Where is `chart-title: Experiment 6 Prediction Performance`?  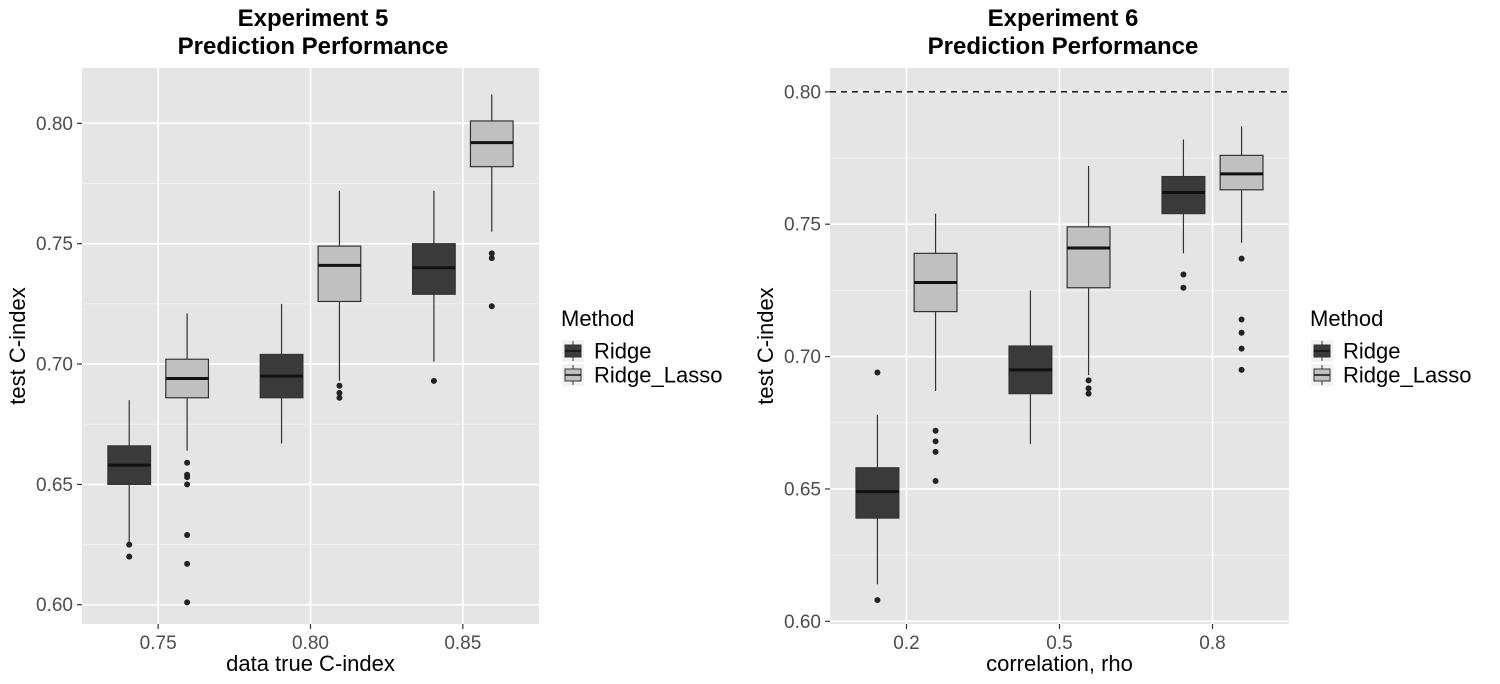
chart-title: Experiment 6 Prediction Performance is located at coordinates (1063, 32).